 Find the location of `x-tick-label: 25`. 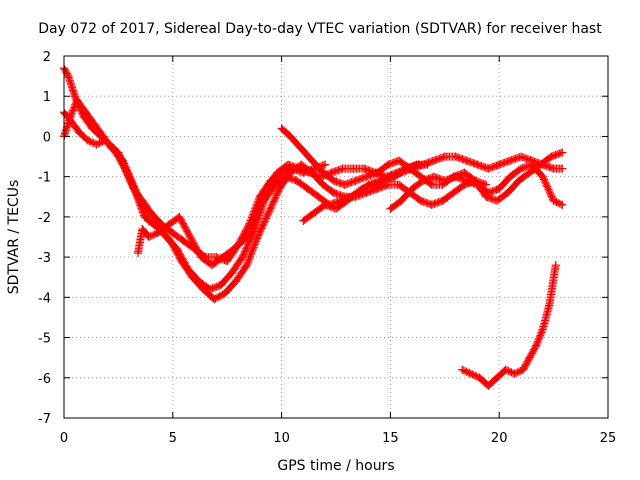

x-tick-label: 25 is located at coordinates (608, 438).